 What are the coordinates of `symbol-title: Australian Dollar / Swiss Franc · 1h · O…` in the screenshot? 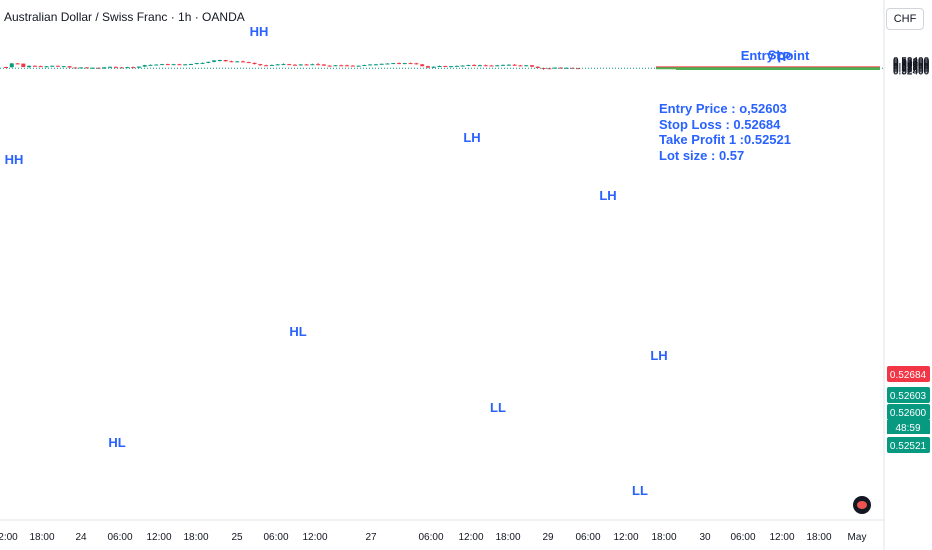 It's located at (124, 17).